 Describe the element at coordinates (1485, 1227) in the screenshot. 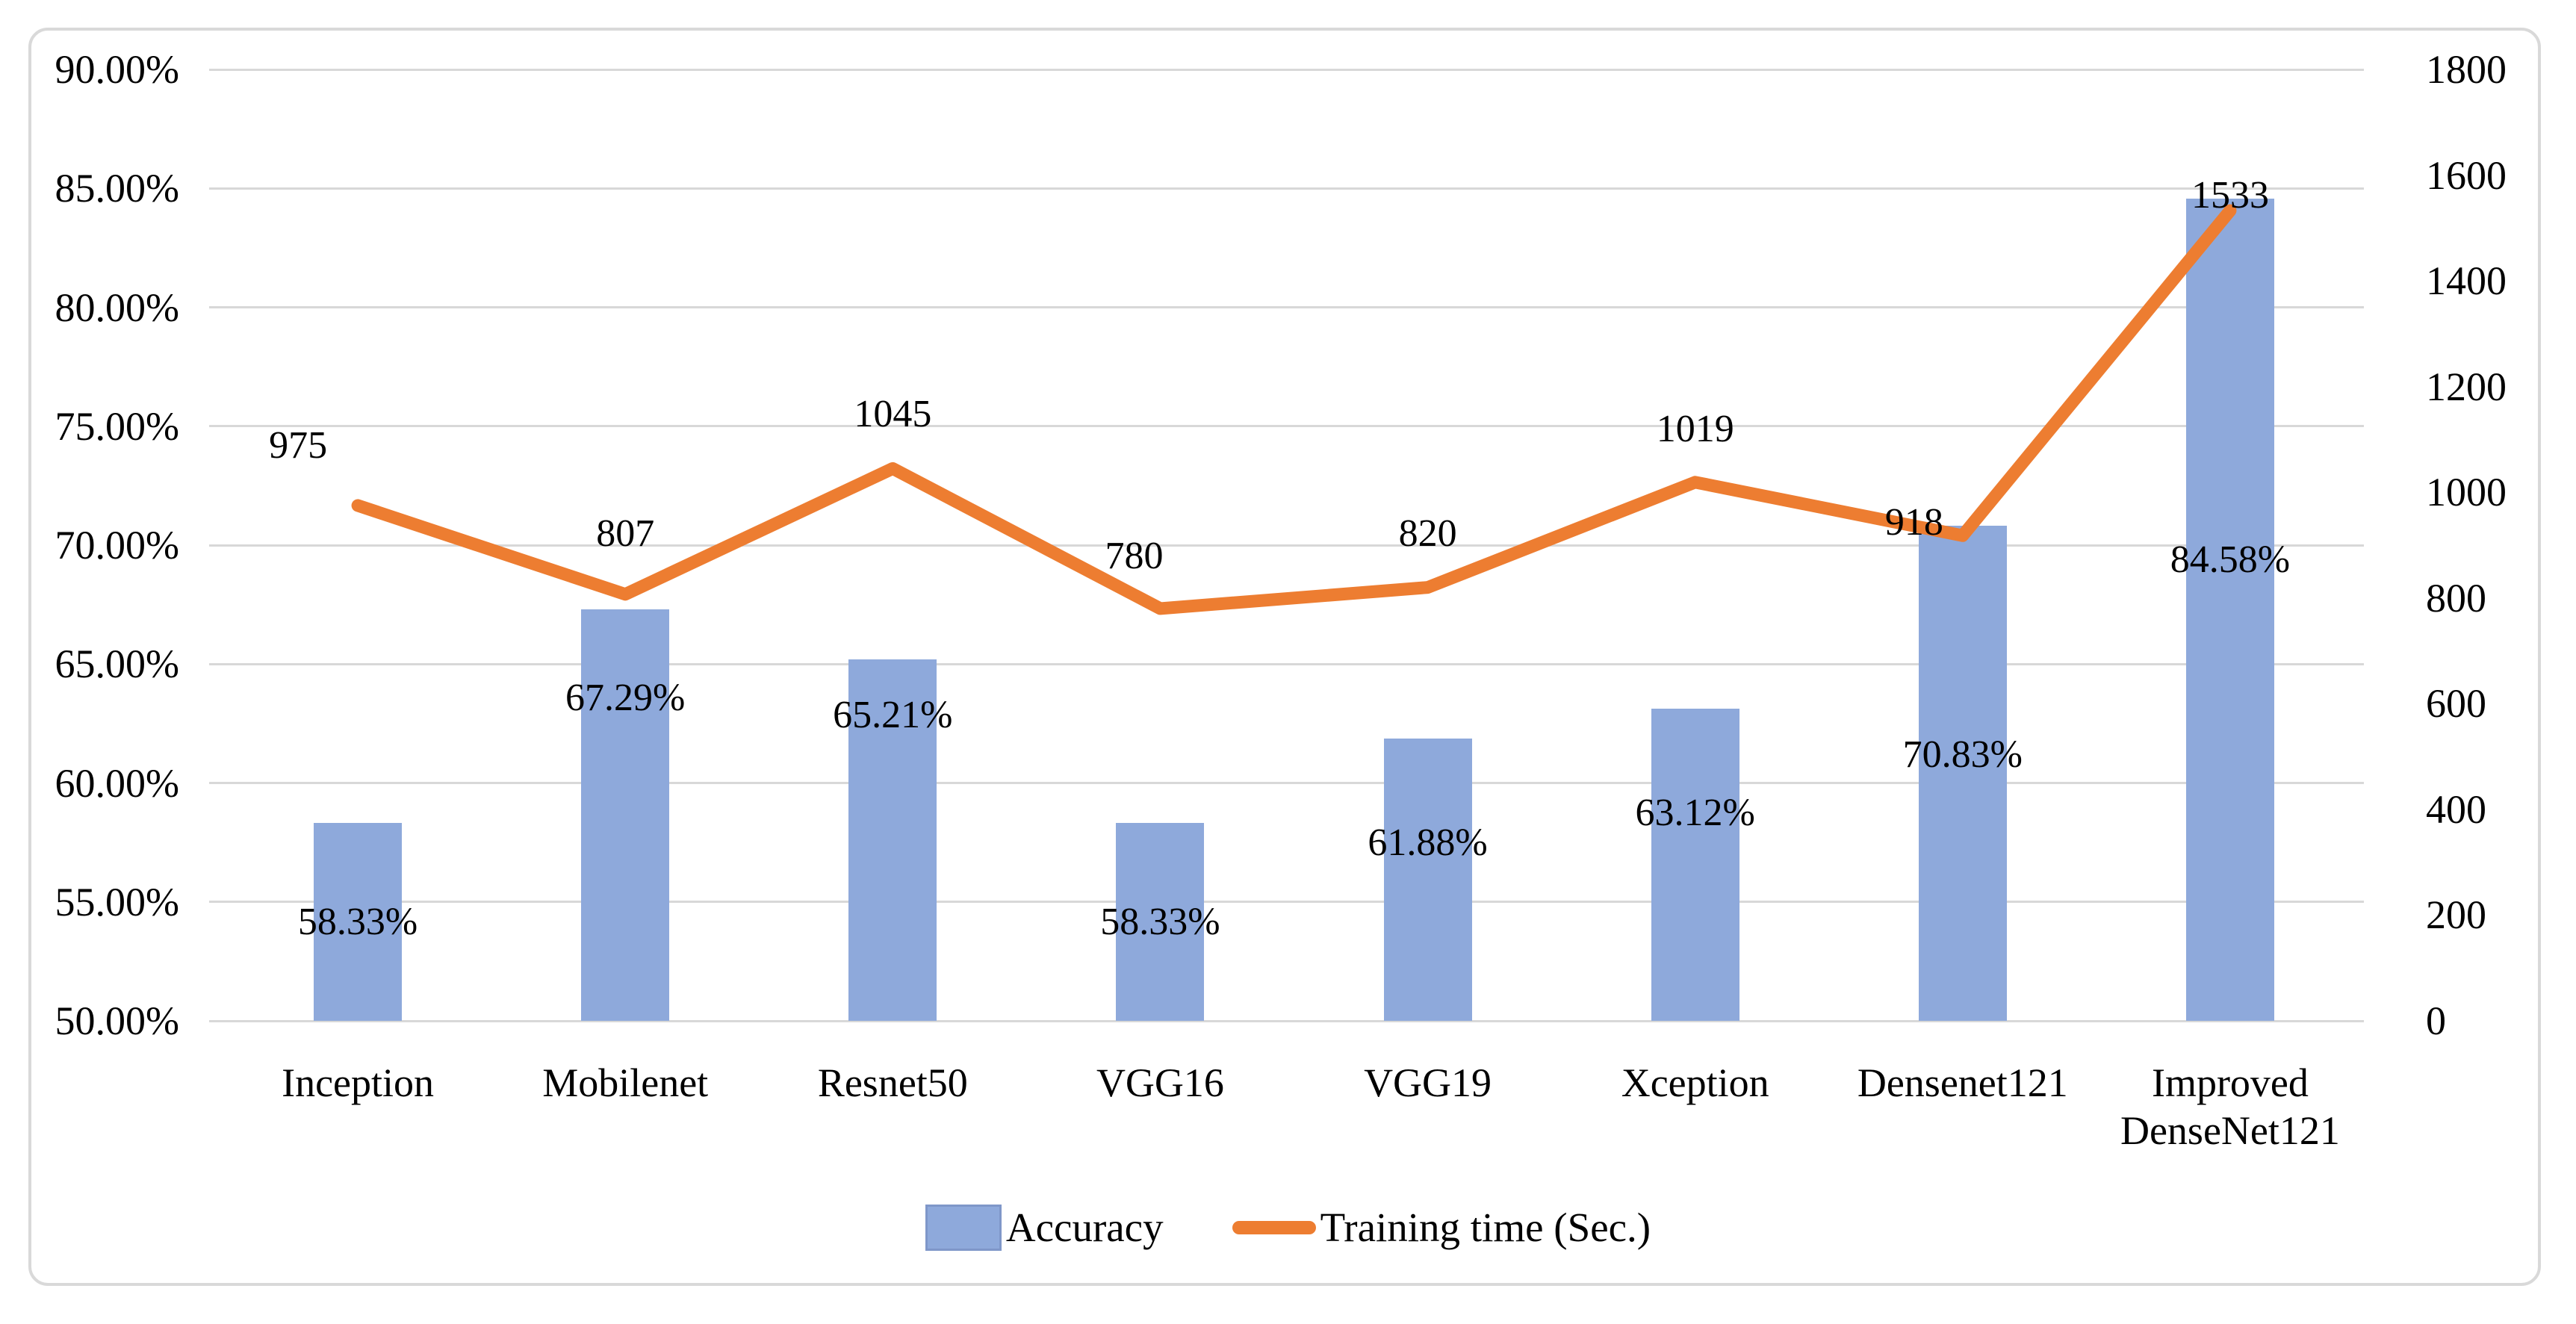

I see `legend-label-training-time: Training time (Sec.)` at that location.